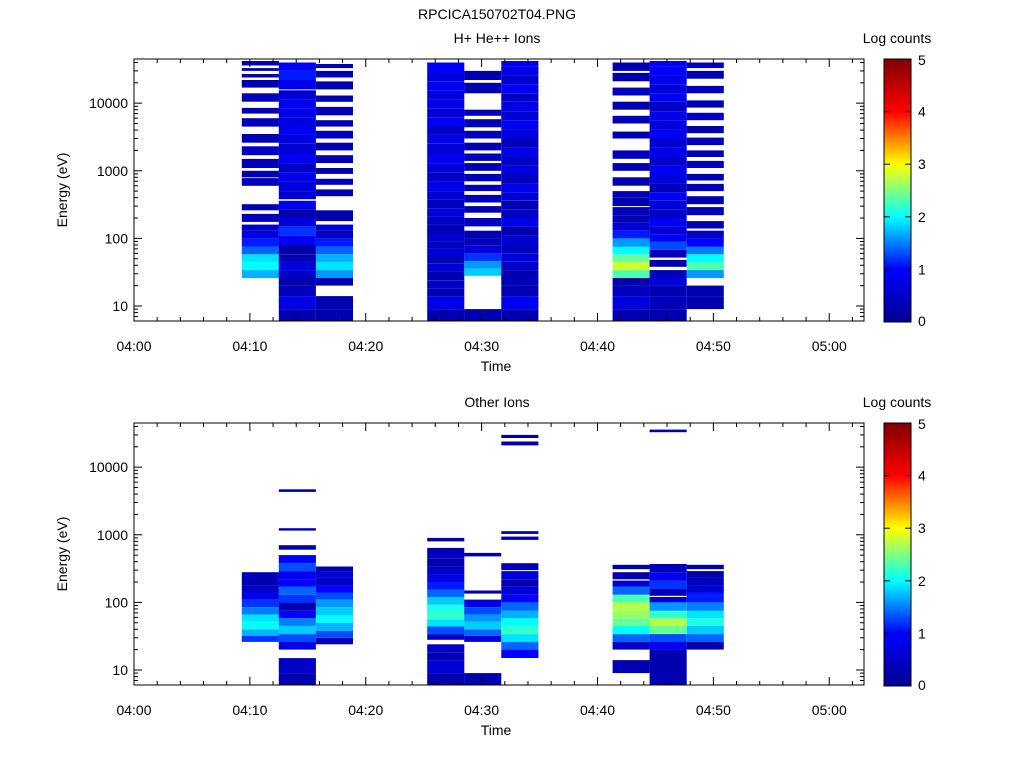  I want to click on bottom-y-tick-label: 1000, so click(112, 535).